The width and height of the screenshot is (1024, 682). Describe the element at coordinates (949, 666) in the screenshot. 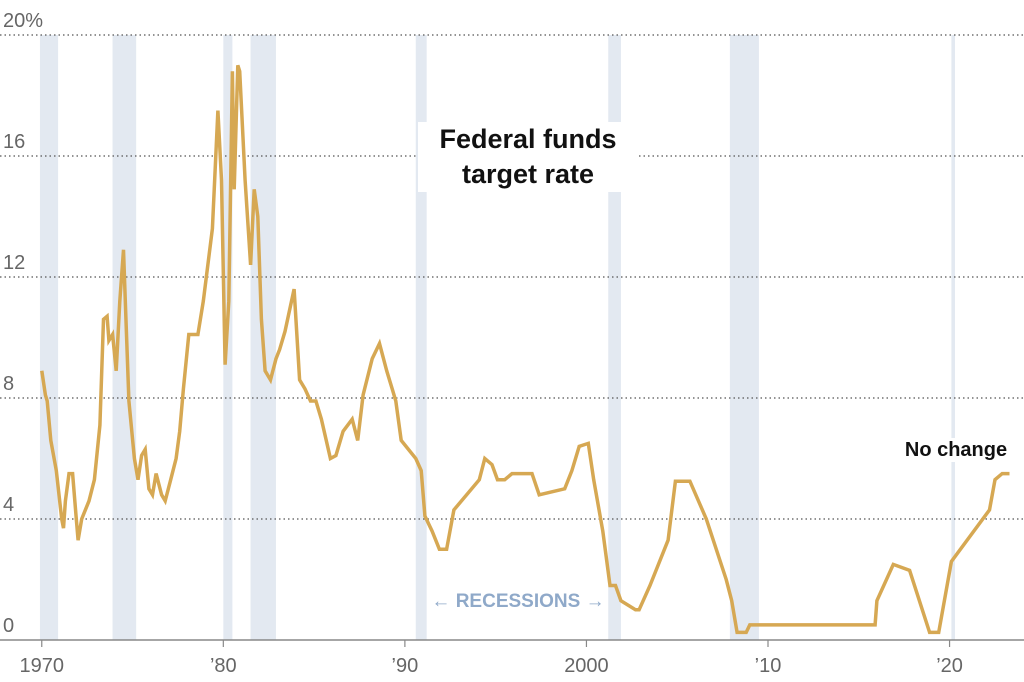

I see `x-tick-label: ’20` at that location.